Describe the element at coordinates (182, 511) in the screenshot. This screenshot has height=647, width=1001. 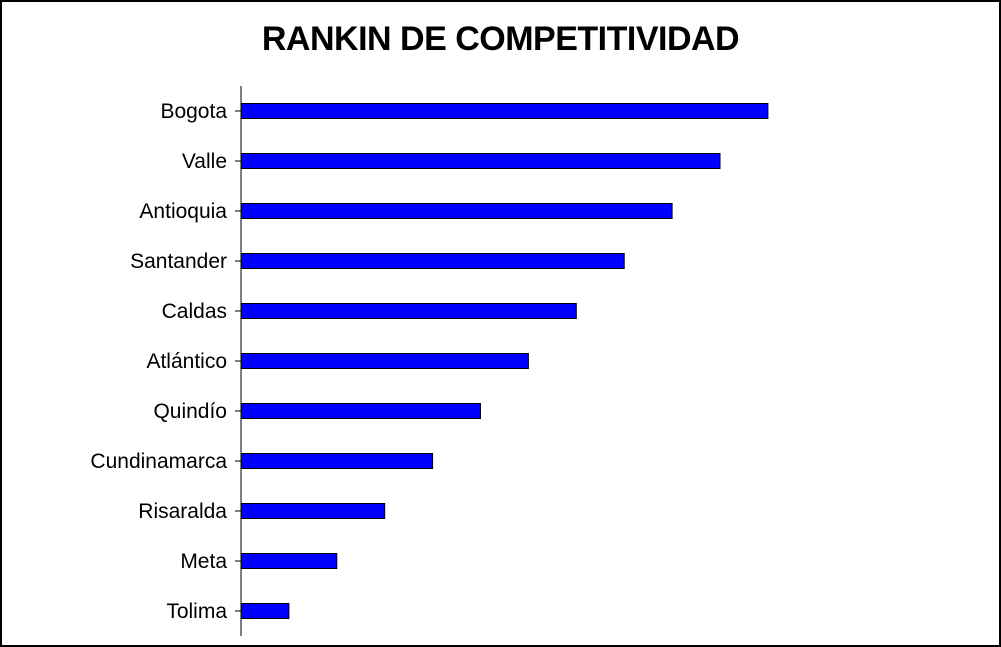
I see `y-tick-label: Risaralda` at that location.